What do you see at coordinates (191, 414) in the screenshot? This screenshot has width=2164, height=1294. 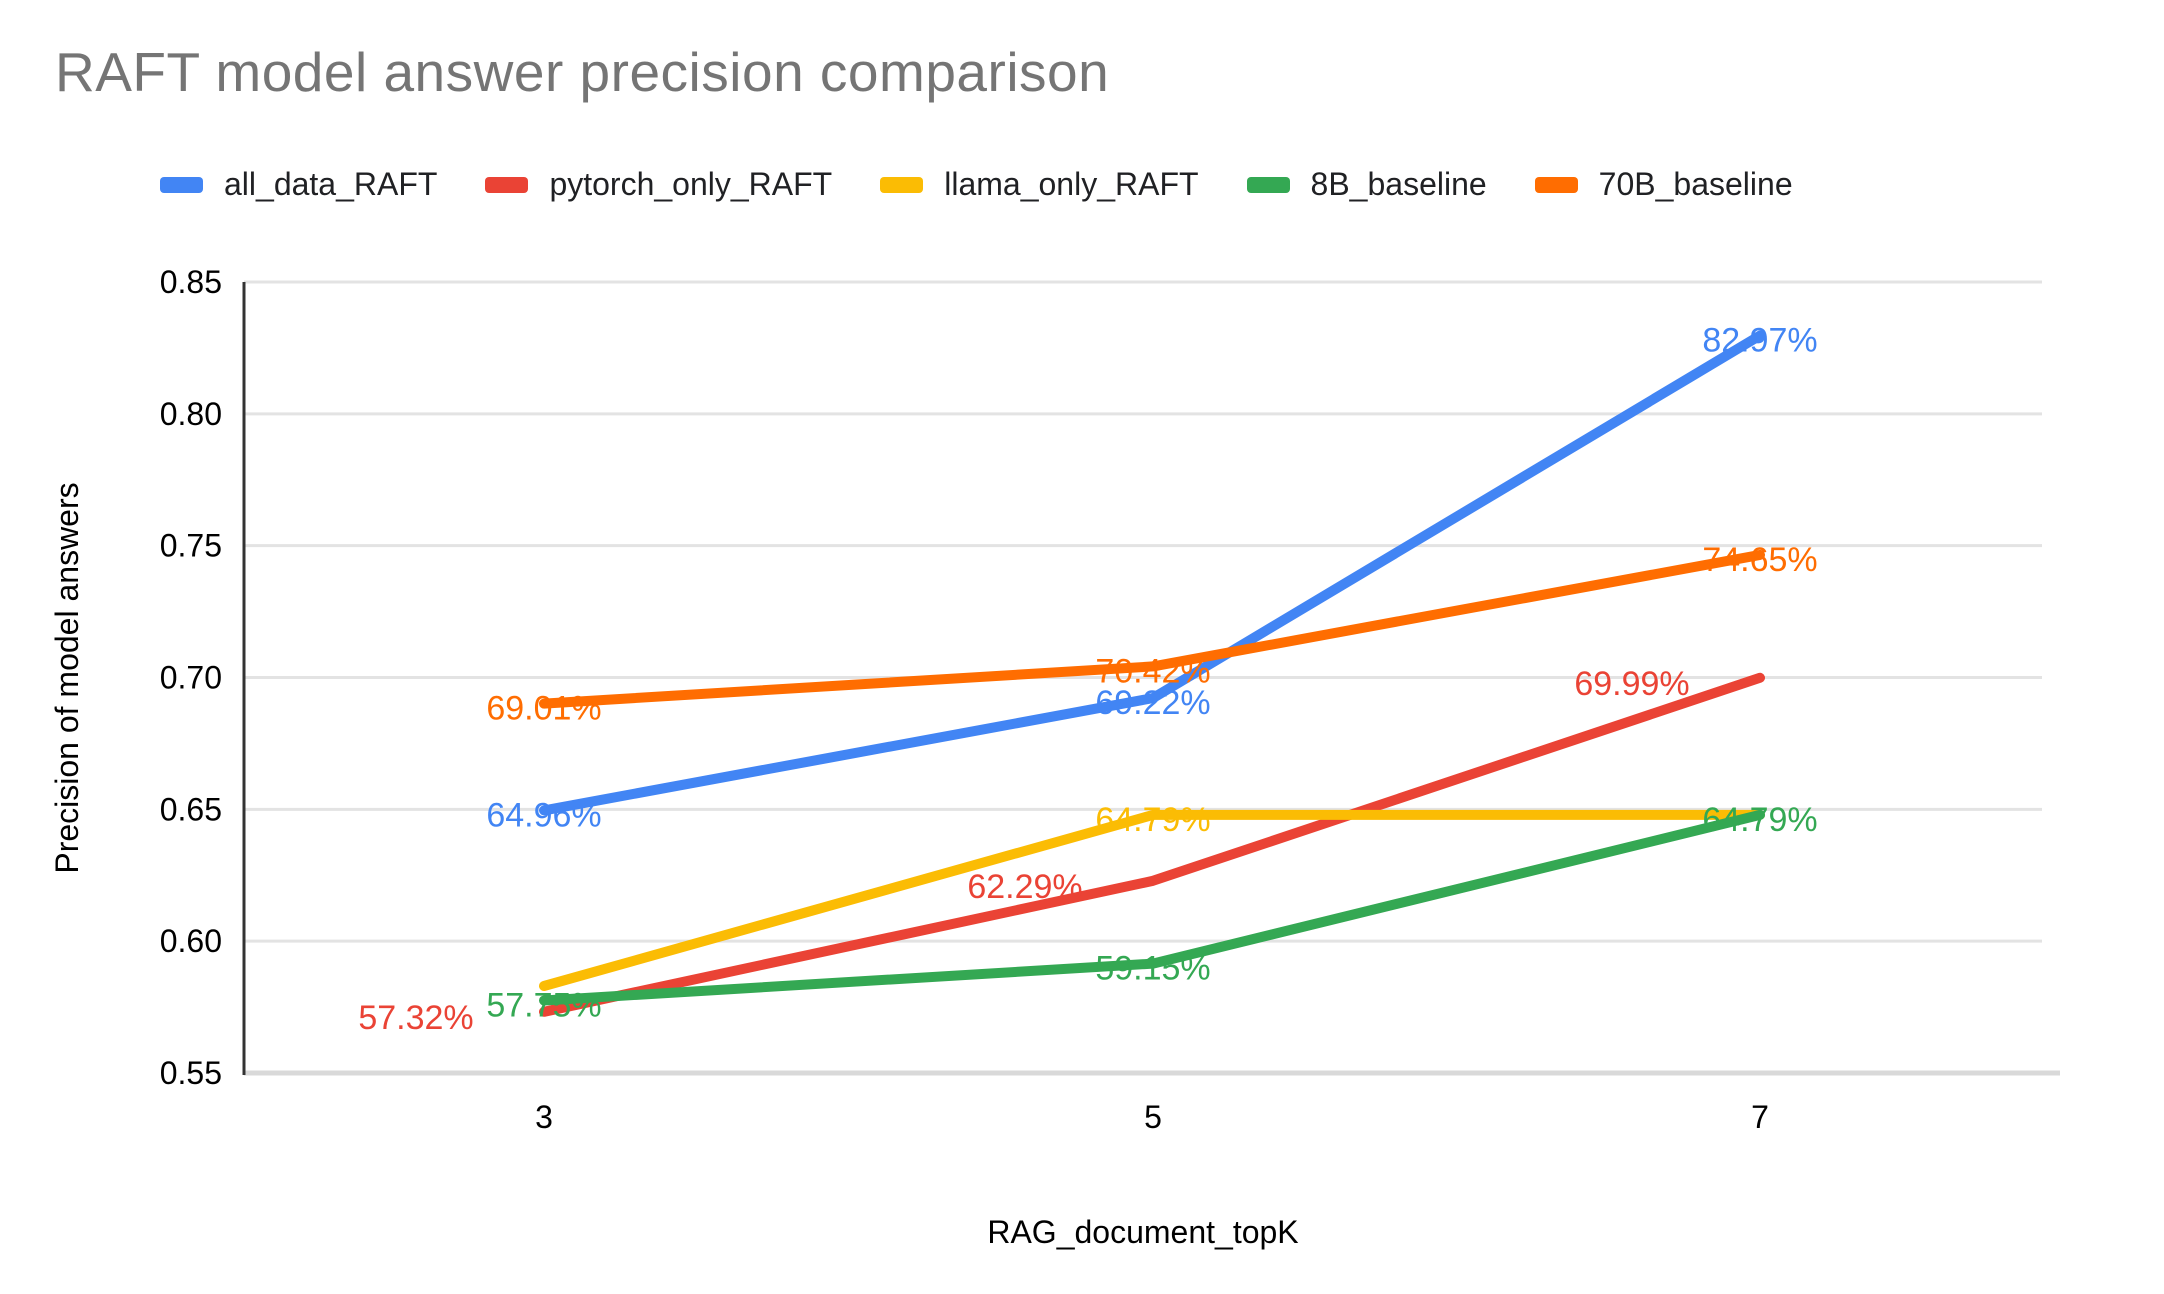 I see `y-tick-label: 0.80` at bounding box center [191, 414].